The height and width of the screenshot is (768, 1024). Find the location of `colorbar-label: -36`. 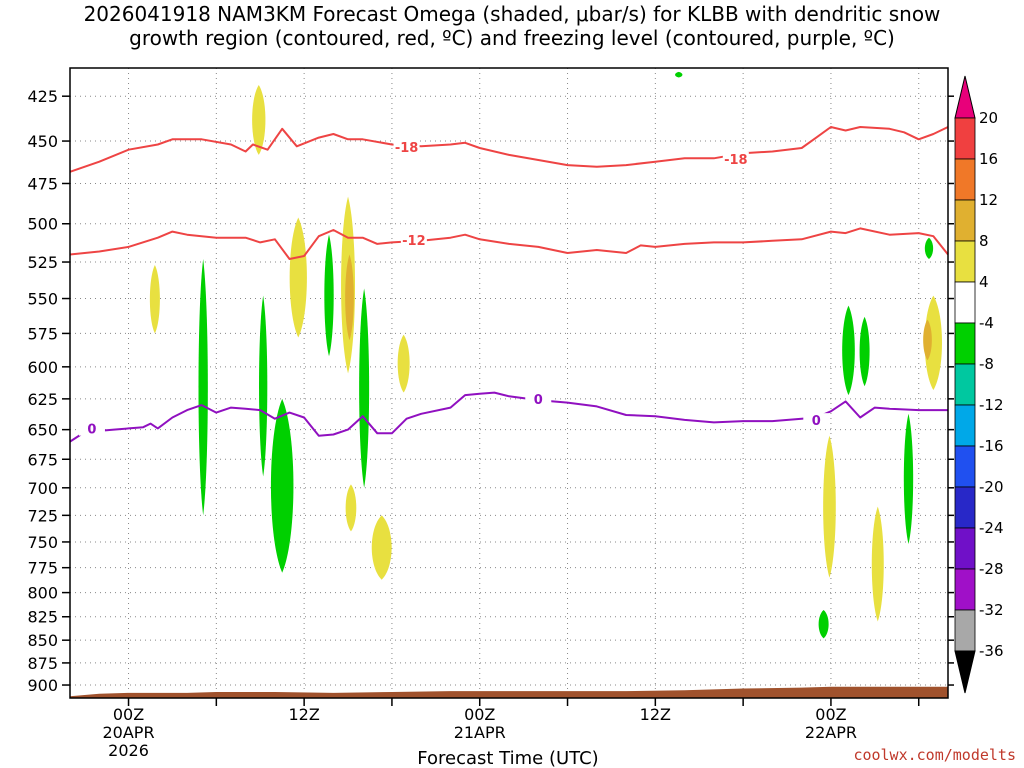

colorbar-label: -36 is located at coordinates (991, 651).